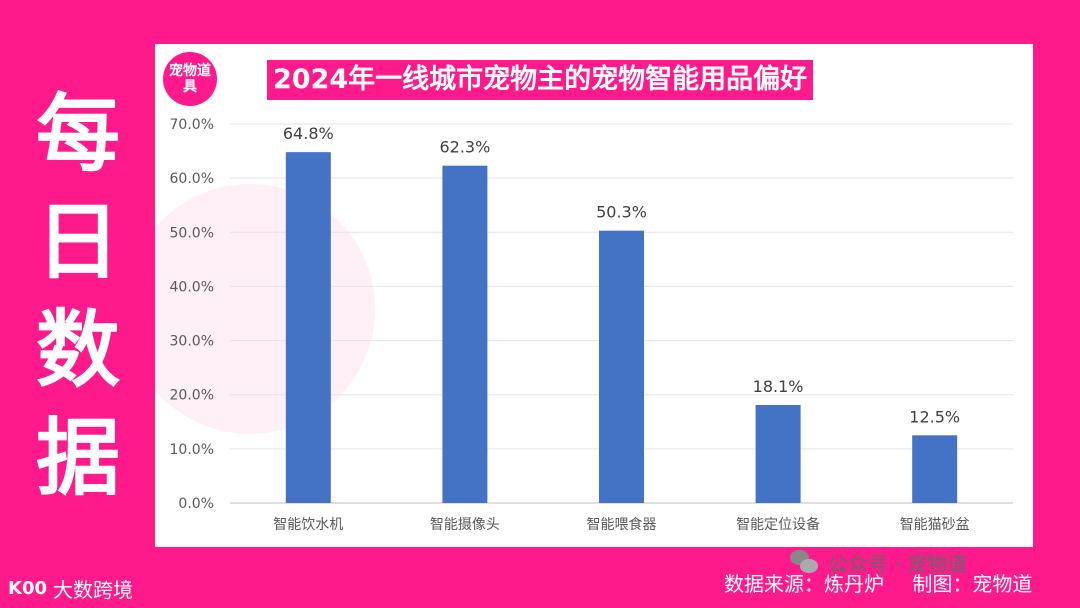  I want to click on wechat-label: 公众号 · 宠物道, so click(898, 564).